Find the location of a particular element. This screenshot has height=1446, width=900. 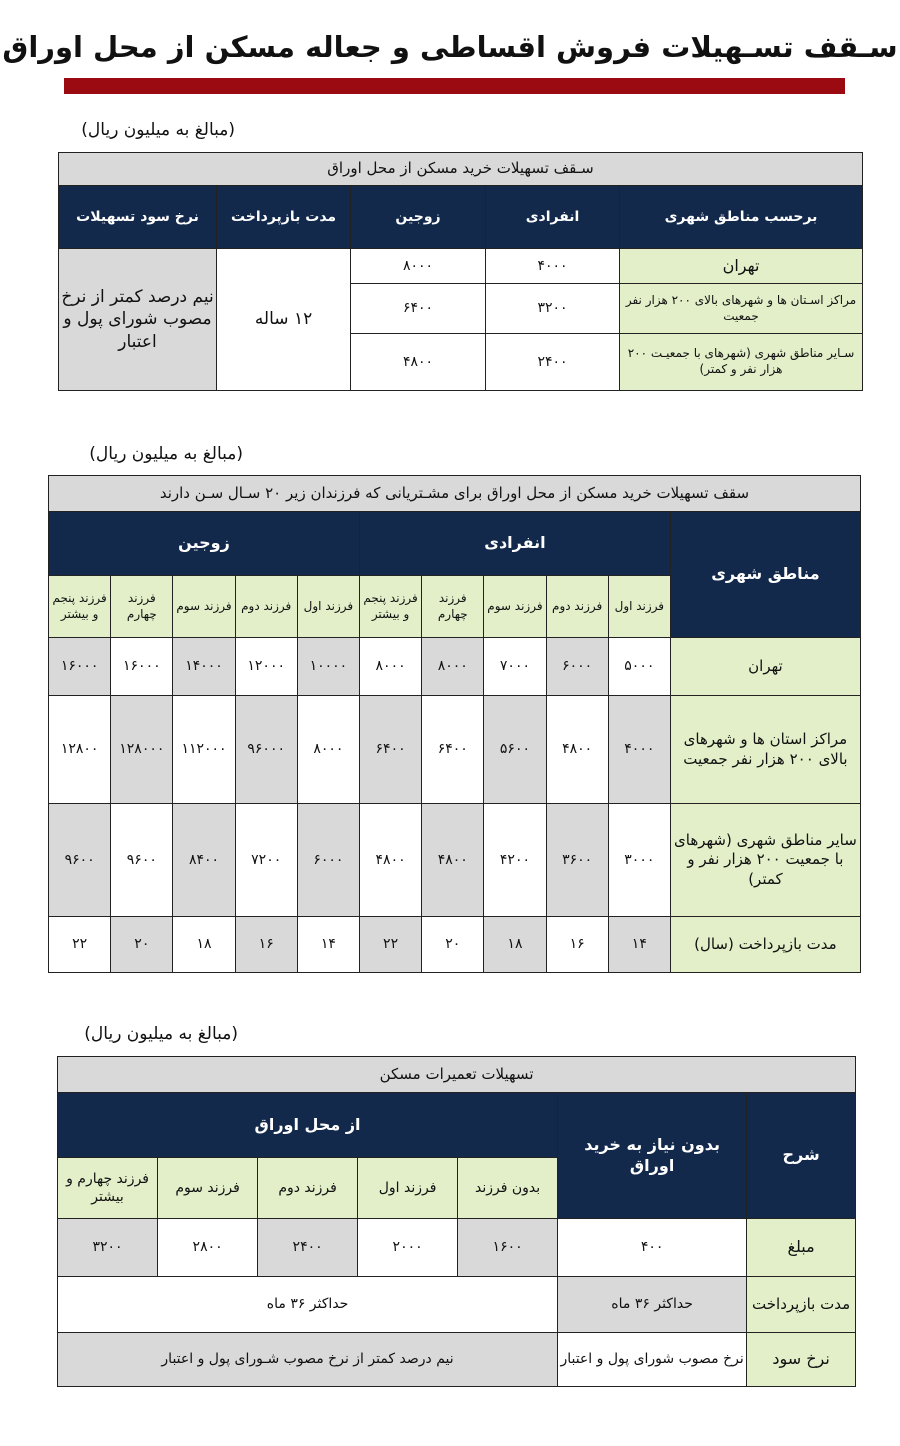

desc-header: شرح is located at coordinates (801, 1155).